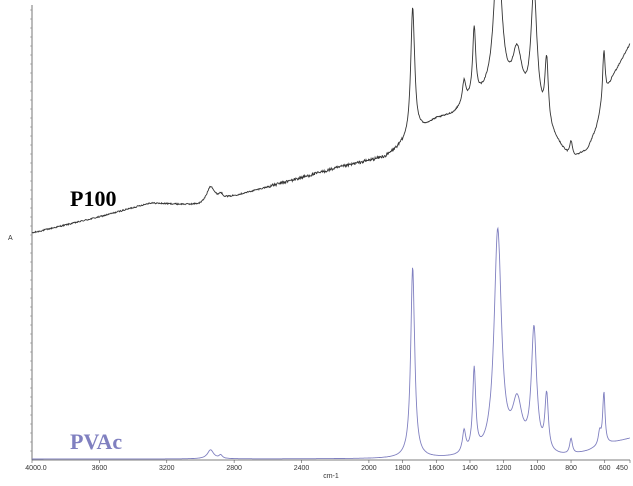 The width and height of the screenshot is (633, 486). I want to click on x-tick-label: 1400, so click(470, 468).